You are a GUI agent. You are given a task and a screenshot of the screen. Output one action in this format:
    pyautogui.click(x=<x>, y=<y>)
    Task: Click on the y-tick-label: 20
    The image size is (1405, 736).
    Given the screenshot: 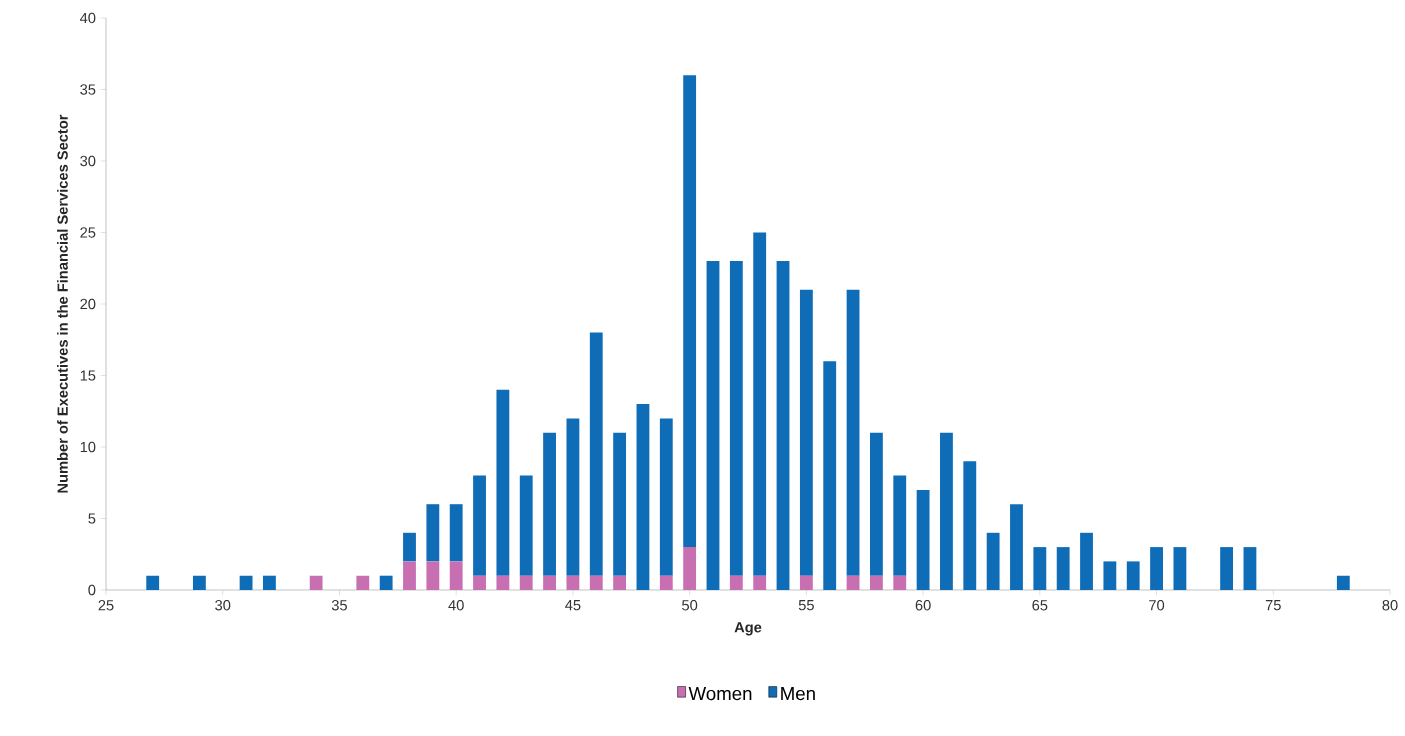 What is the action you would take?
    pyautogui.click(x=88, y=304)
    